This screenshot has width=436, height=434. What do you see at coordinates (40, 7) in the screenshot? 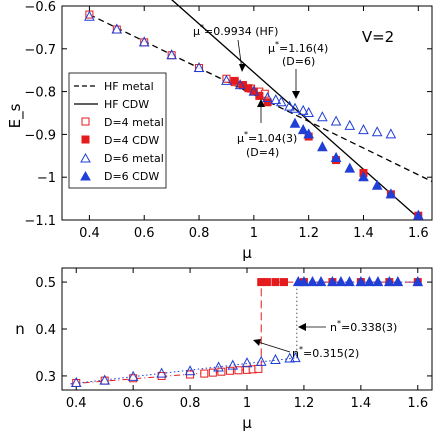
I see `y-tick-label: −0.6` at bounding box center [40, 7].